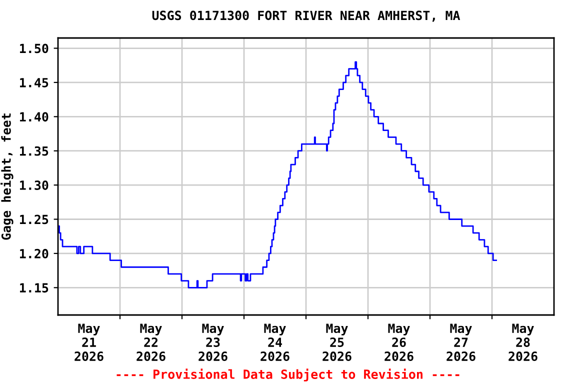 The height and width of the screenshot is (384, 576). Describe the element at coordinates (34, 151) in the screenshot. I see `y-tick-label: 1.35` at that location.